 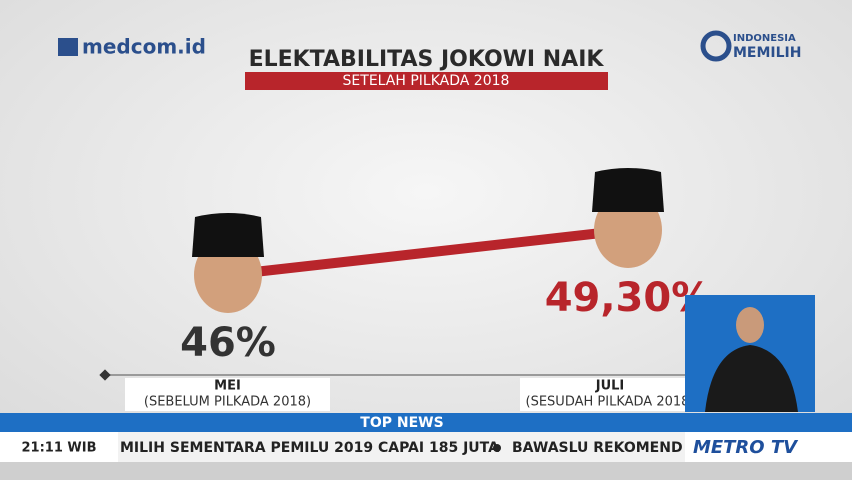 I want to click on chart-title: ELEKTABILITAS JOKOWI NAIK, so click(x=427, y=59).